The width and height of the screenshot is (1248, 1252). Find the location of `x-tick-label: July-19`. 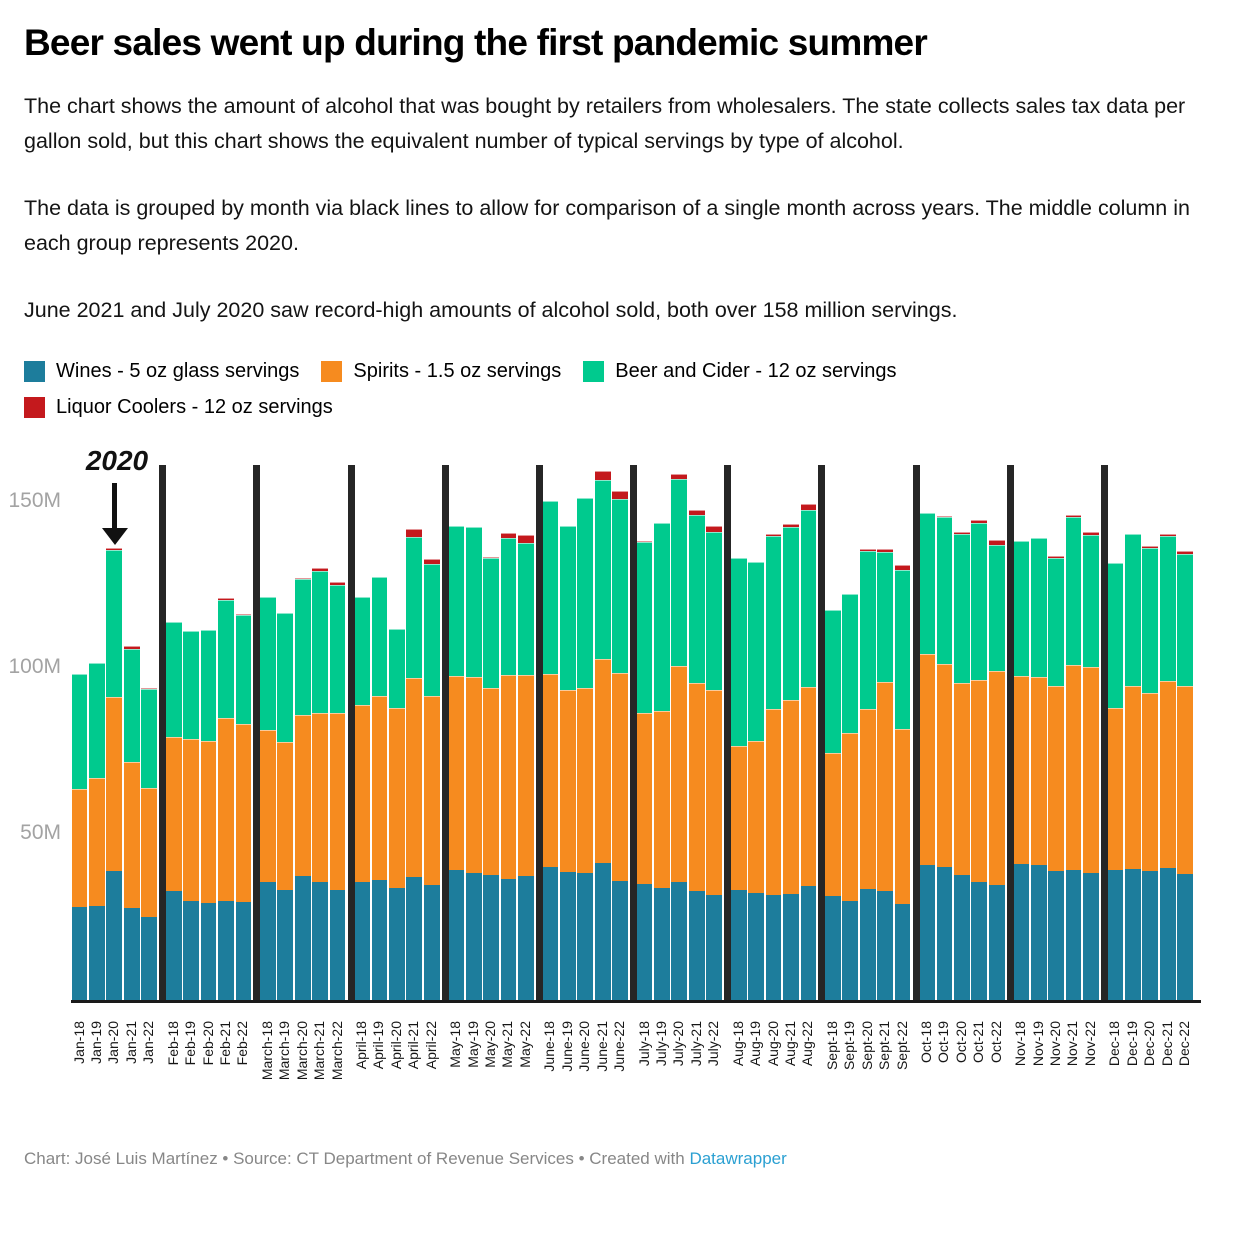

x-tick-label: July-19 is located at coordinates (660, 1043).